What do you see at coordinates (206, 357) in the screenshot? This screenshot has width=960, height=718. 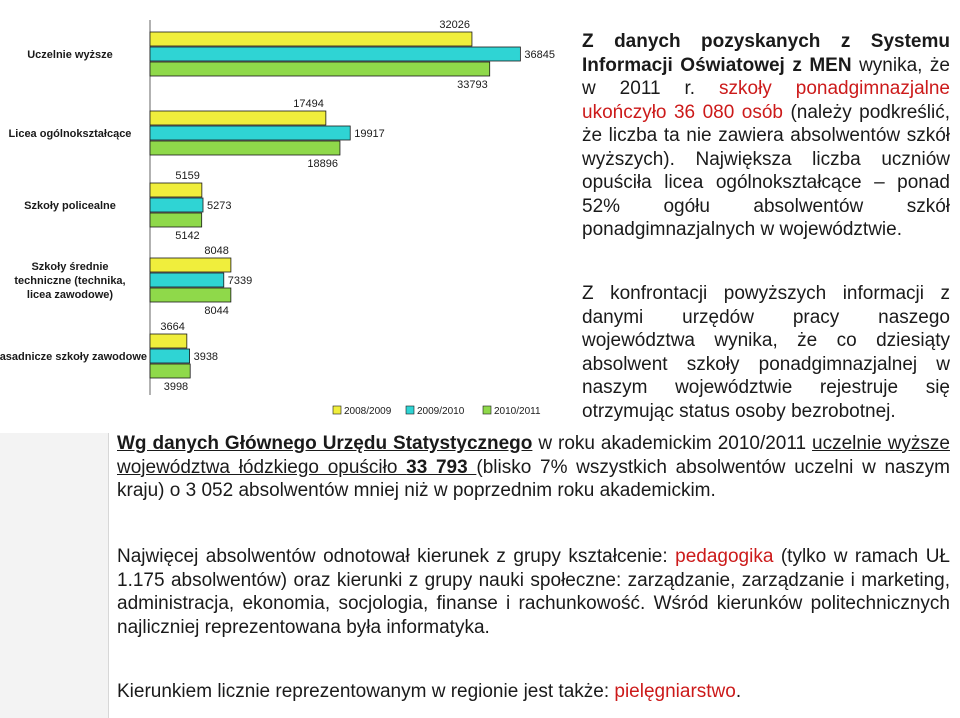 I see `data-label: 3938` at bounding box center [206, 357].